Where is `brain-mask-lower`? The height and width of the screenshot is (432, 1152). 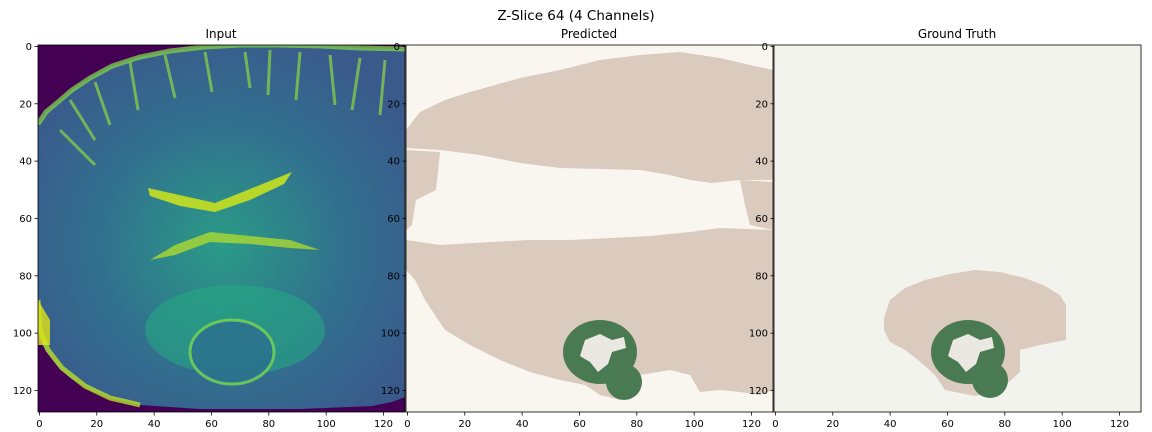 brain-mask-lower is located at coordinates (589, 314).